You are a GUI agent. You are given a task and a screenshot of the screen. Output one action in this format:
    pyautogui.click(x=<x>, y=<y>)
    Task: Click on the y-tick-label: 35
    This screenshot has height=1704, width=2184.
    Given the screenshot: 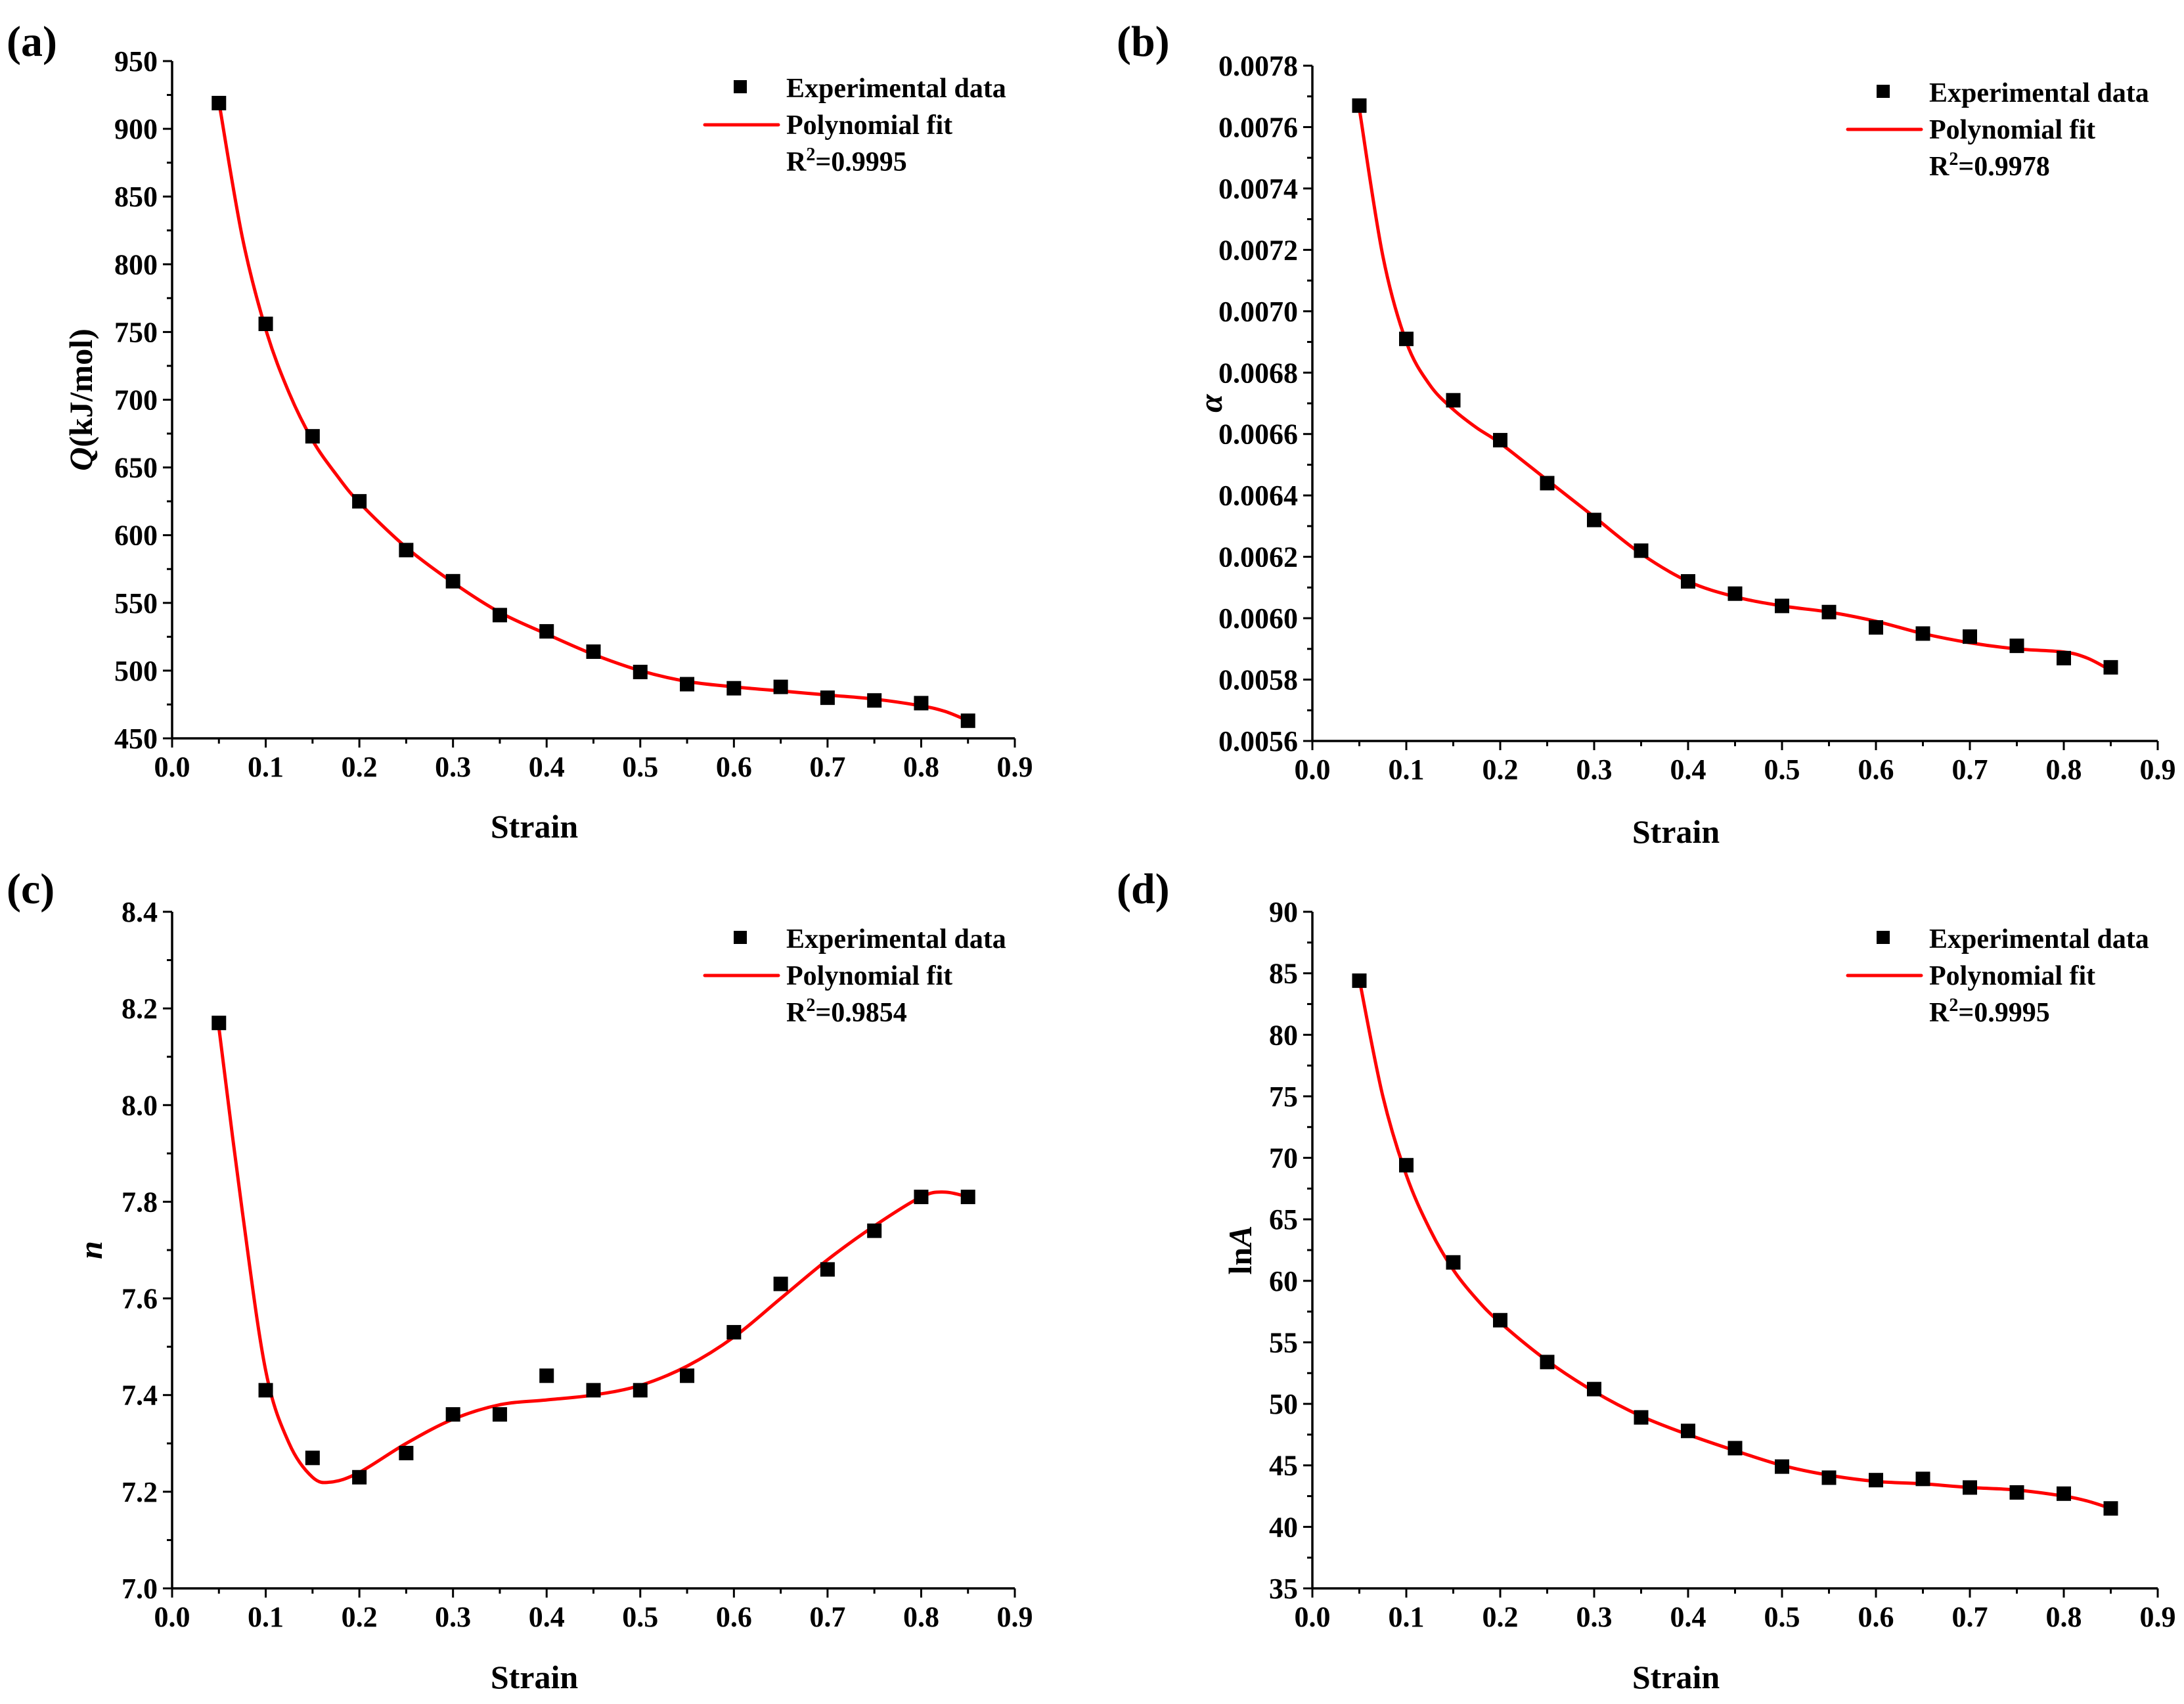 What is the action you would take?
    pyautogui.click(x=1283, y=1589)
    